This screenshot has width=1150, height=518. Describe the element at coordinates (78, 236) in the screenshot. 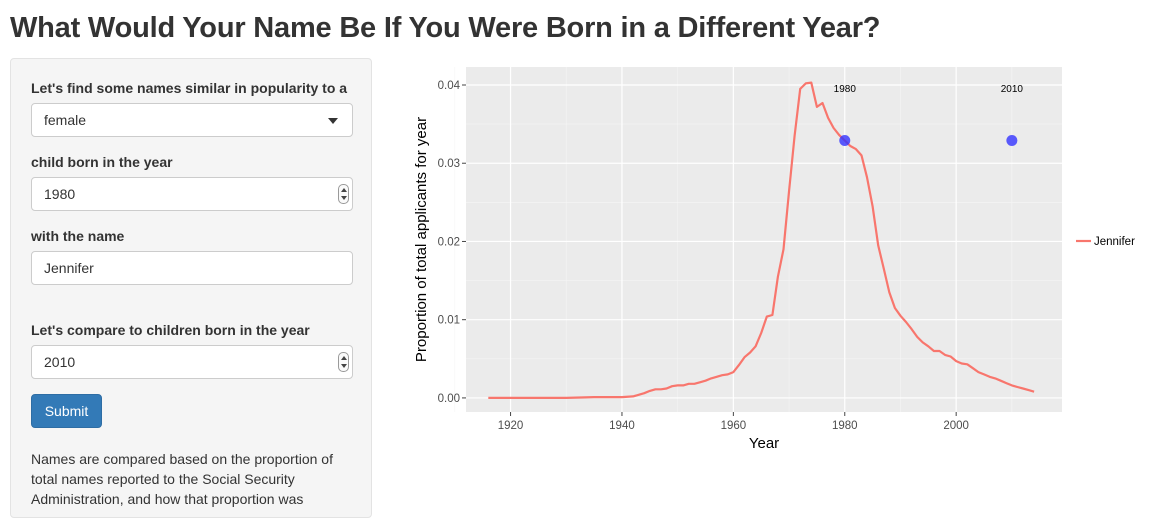

I see `name-label: with the name` at that location.